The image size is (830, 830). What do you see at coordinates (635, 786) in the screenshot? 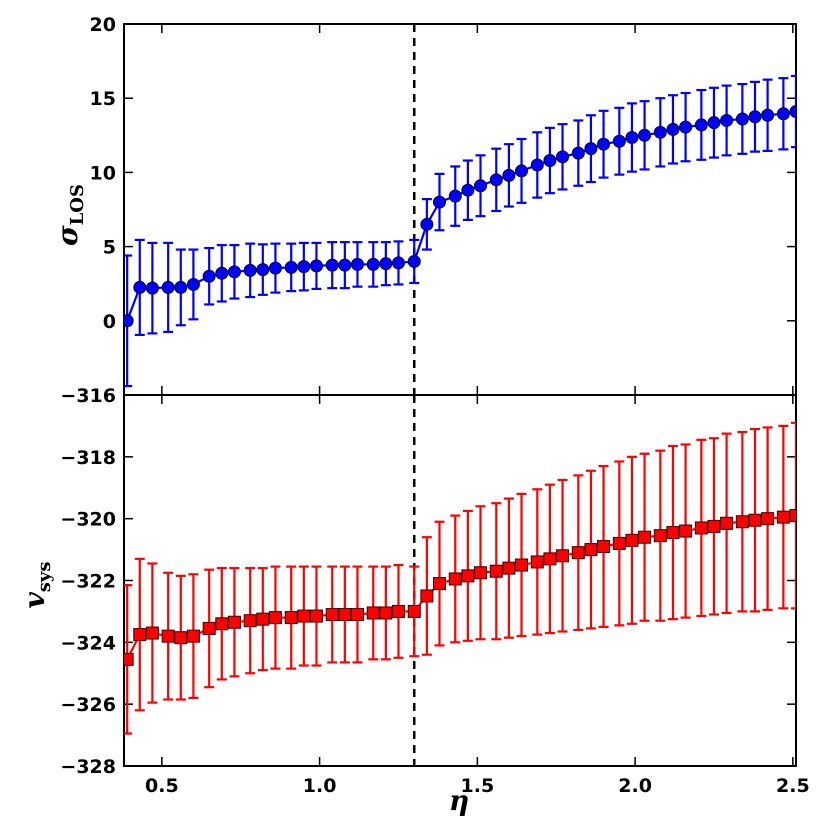
I see `x-tick-label: 2.0` at bounding box center [635, 786].